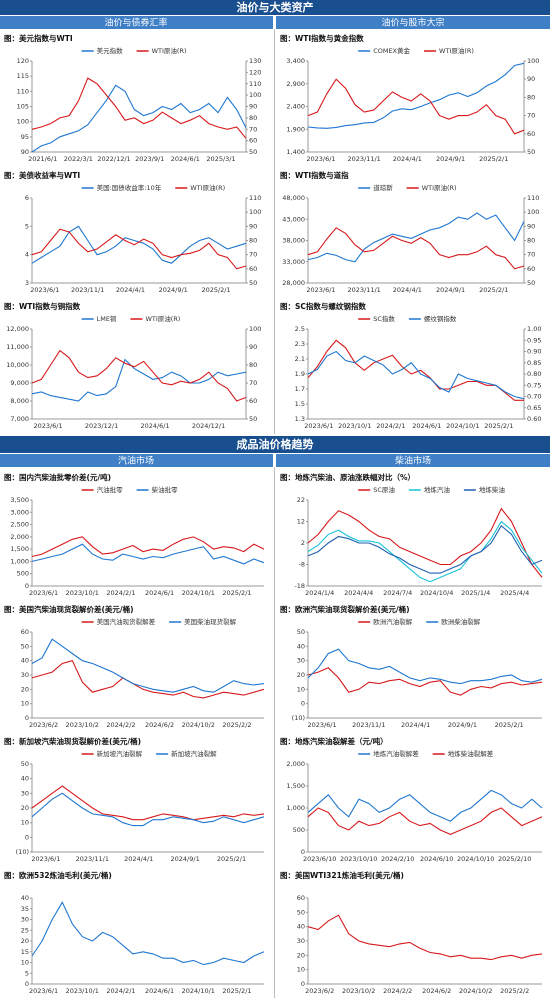  What do you see at coordinates (514, 991) in the screenshot?
I see `x-tick-label: 2025/2/2` at bounding box center [514, 991].